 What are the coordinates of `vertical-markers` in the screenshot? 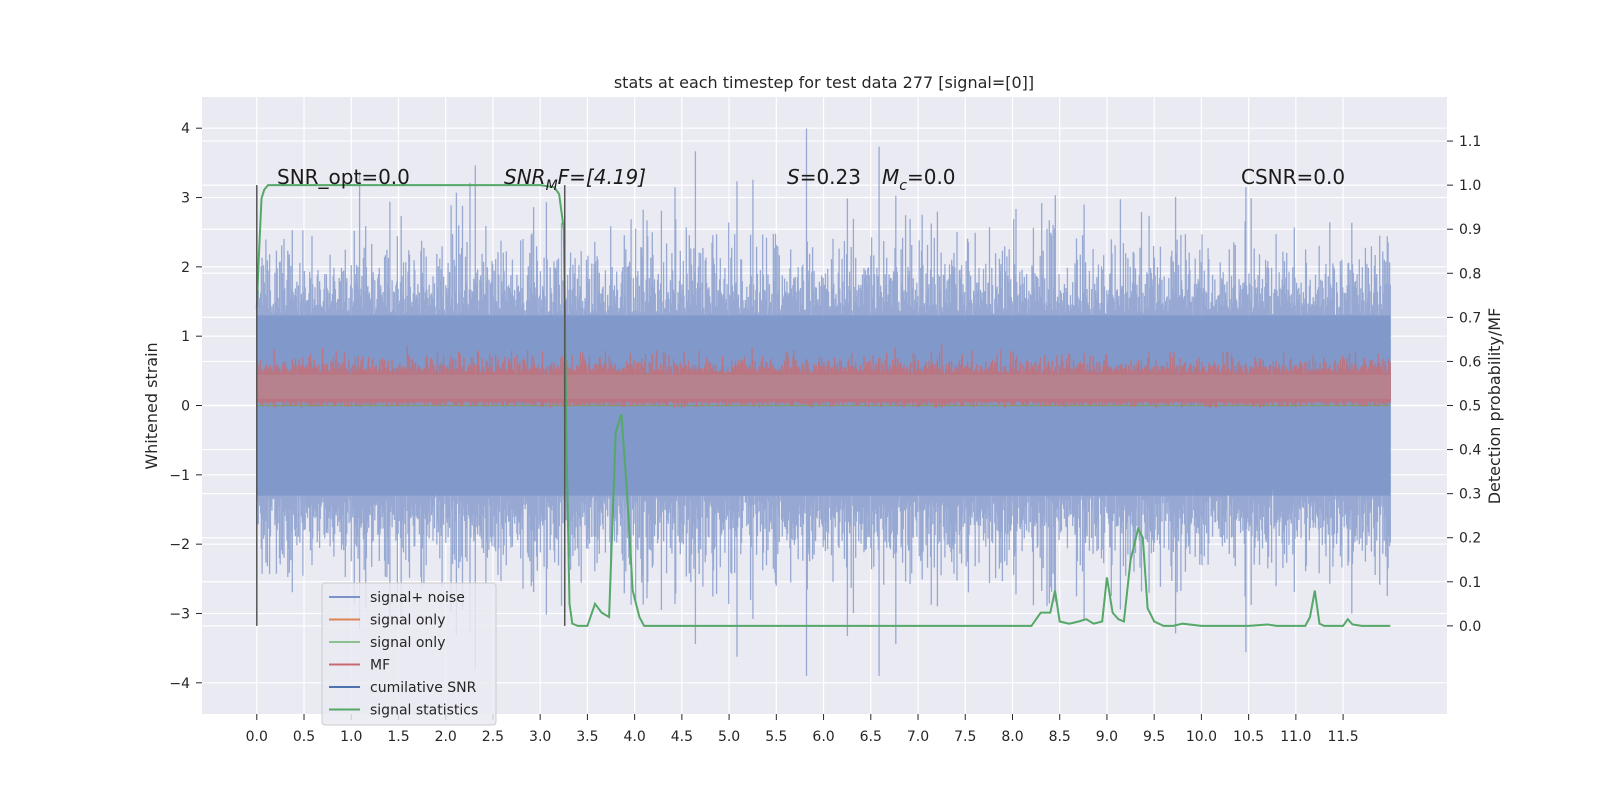 It's located at (411, 405).